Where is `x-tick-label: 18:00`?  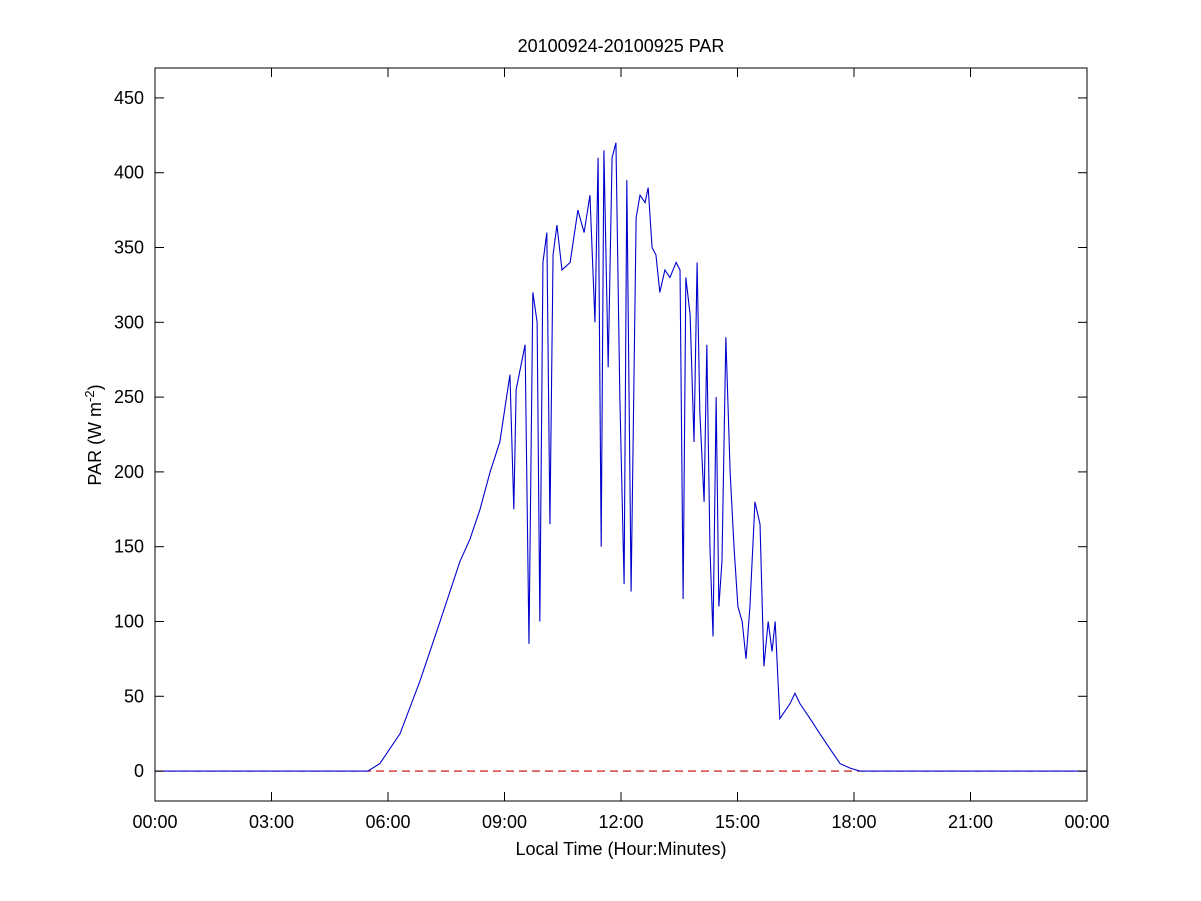
x-tick-label: 18:00 is located at coordinates (853, 822).